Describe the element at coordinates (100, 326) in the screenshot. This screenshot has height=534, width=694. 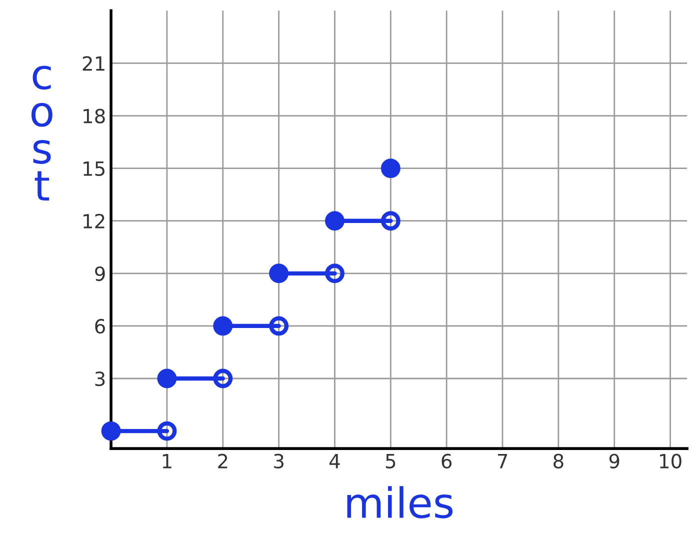
I see `y-tick-label: 6` at that location.